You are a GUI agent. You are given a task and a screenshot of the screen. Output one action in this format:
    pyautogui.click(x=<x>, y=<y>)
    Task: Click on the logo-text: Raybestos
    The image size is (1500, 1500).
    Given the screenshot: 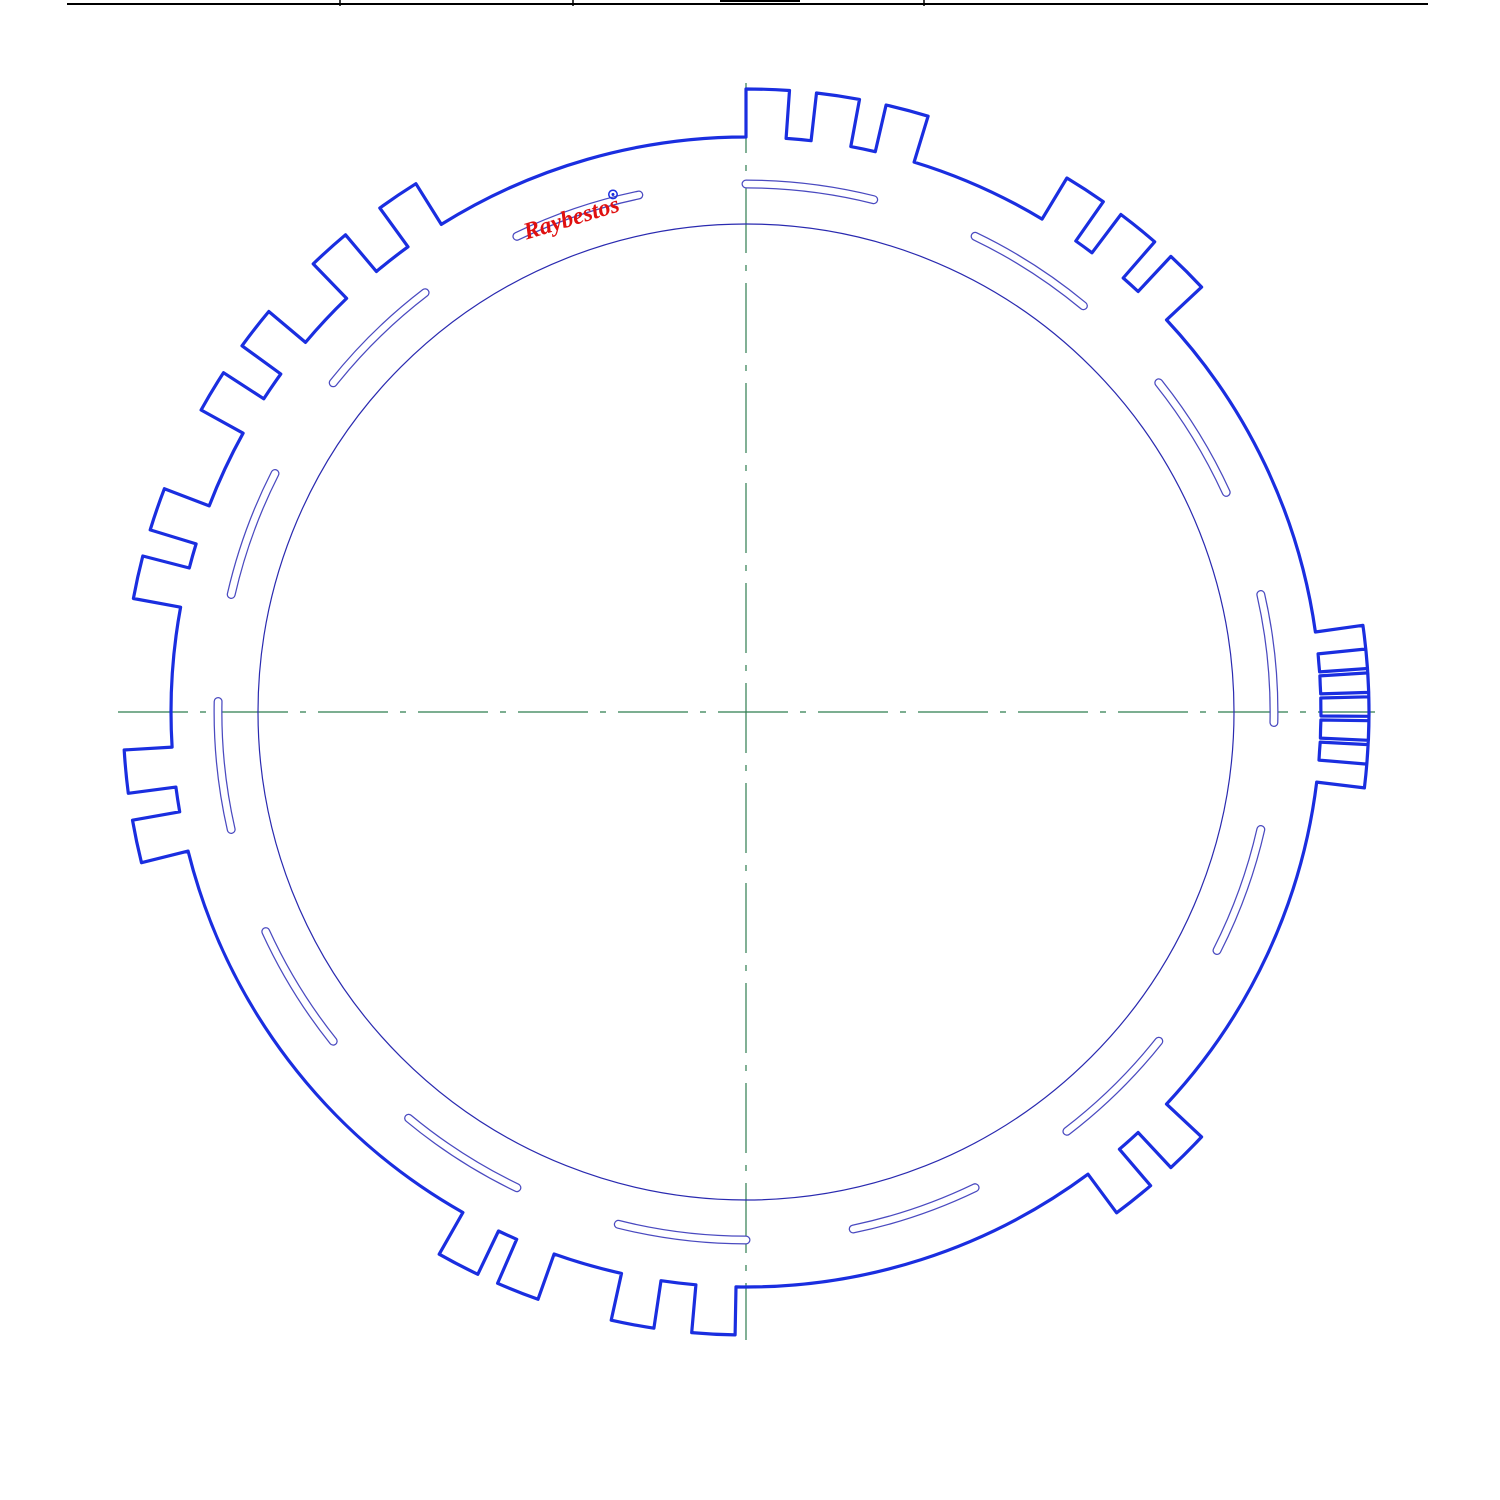 What is the action you would take?
    pyautogui.click(x=571, y=219)
    